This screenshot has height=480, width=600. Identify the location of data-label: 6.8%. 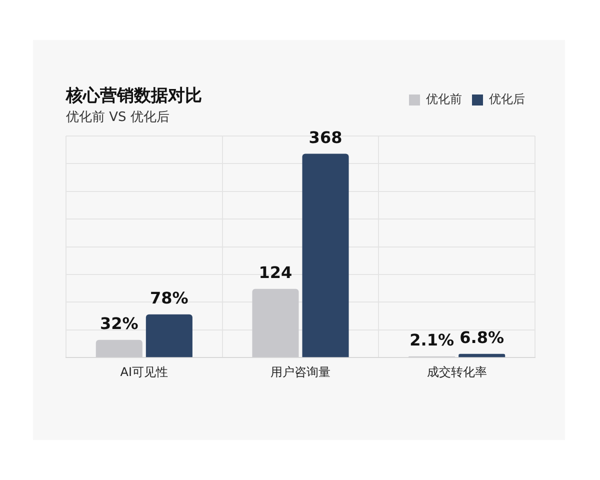
(482, 337).